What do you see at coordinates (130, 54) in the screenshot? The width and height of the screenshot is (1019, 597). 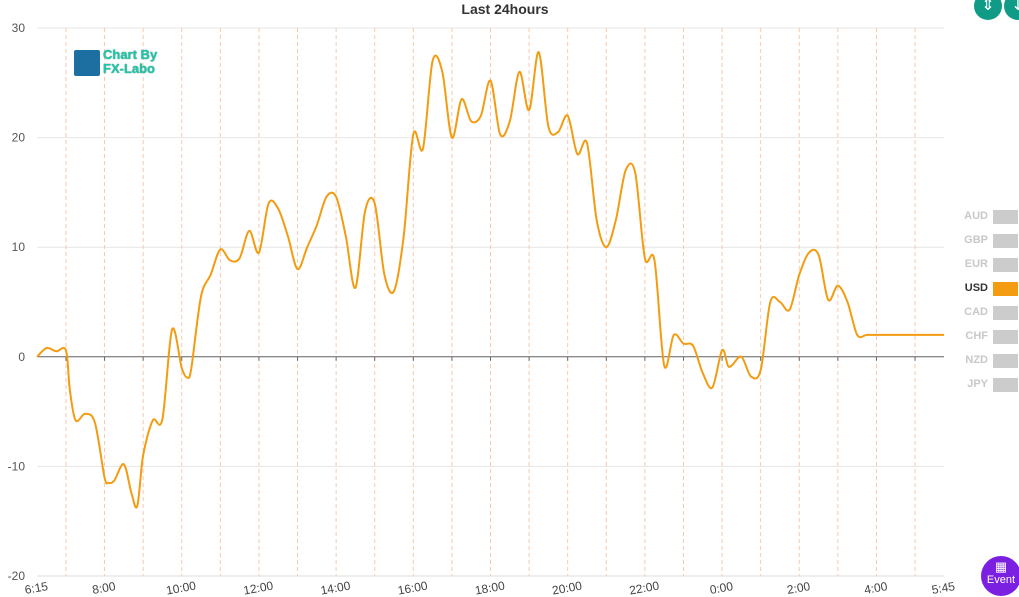 I see `logo-line-1: Chart By` at bounding box center [130, 54].